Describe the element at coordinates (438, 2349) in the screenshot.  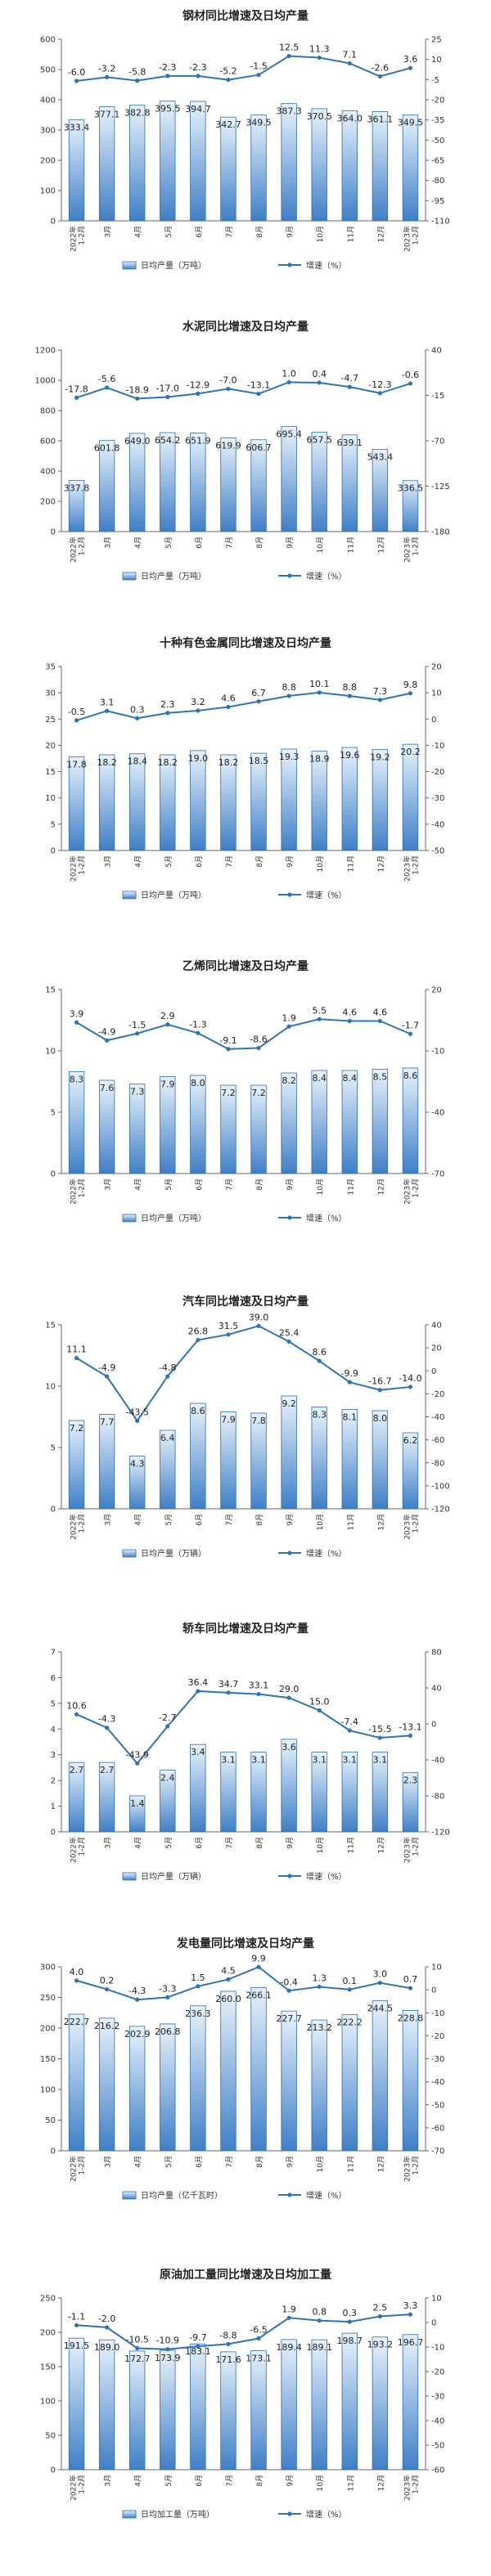
I see `y2-tick-label: -10` at that location.